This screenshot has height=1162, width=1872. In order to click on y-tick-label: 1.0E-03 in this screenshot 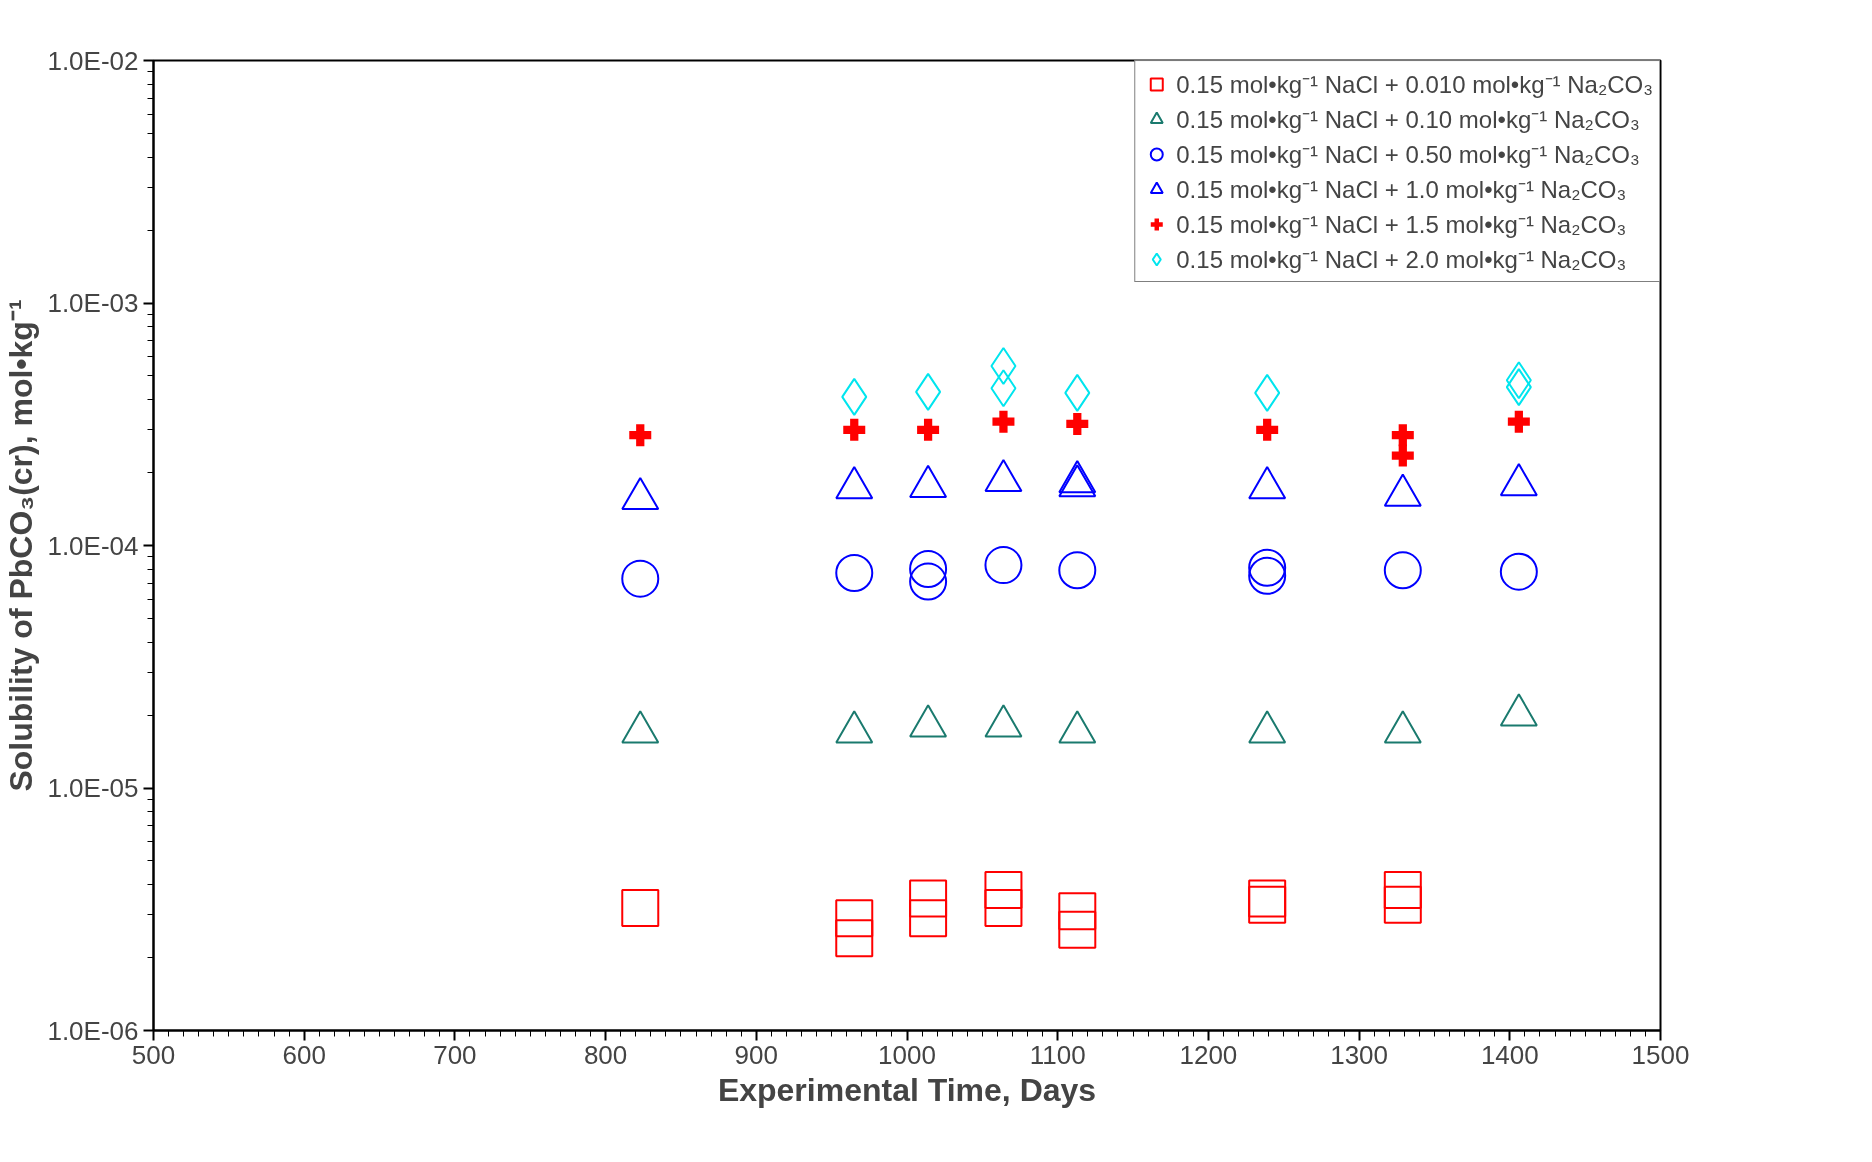, I will do `click(93, 303)`.